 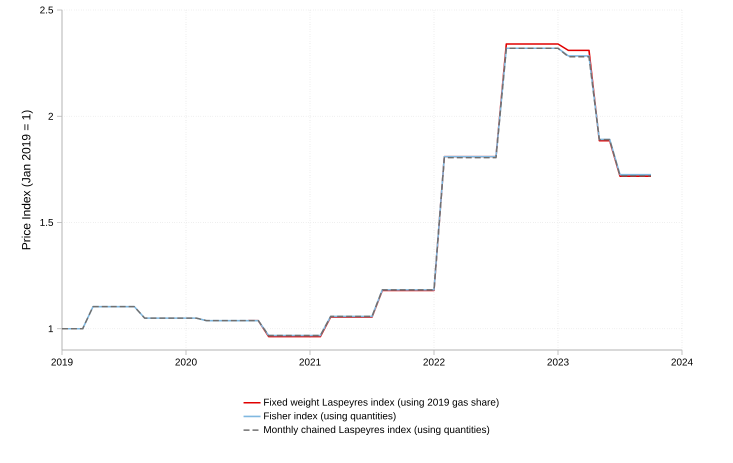 What do you see at coordinates (310, 362) in the screenshot?
I see `x-tick-label: 2021` at bounding box center [310, 362].